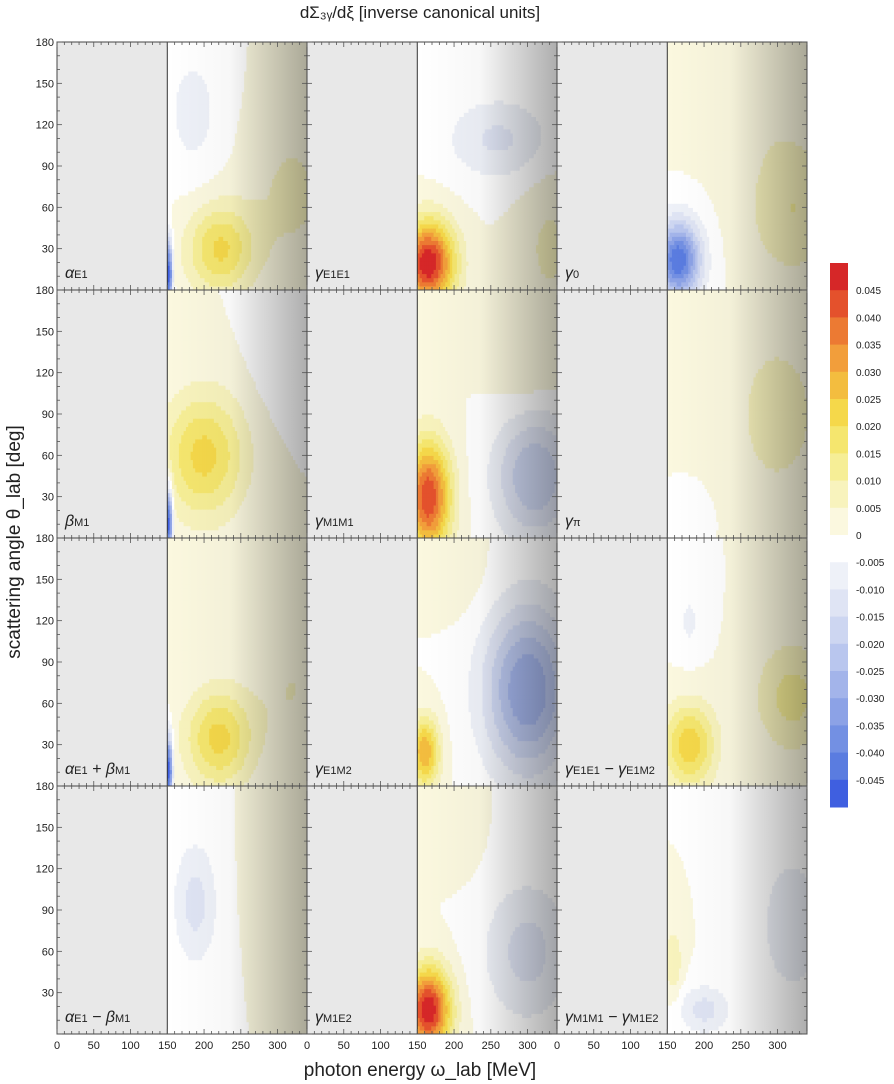  What do you see at coordinates (14, 541) in the screenshot?
I see `y-axis-label: scattering angle θ_lab [deg]` at bounding box center [14, 541].